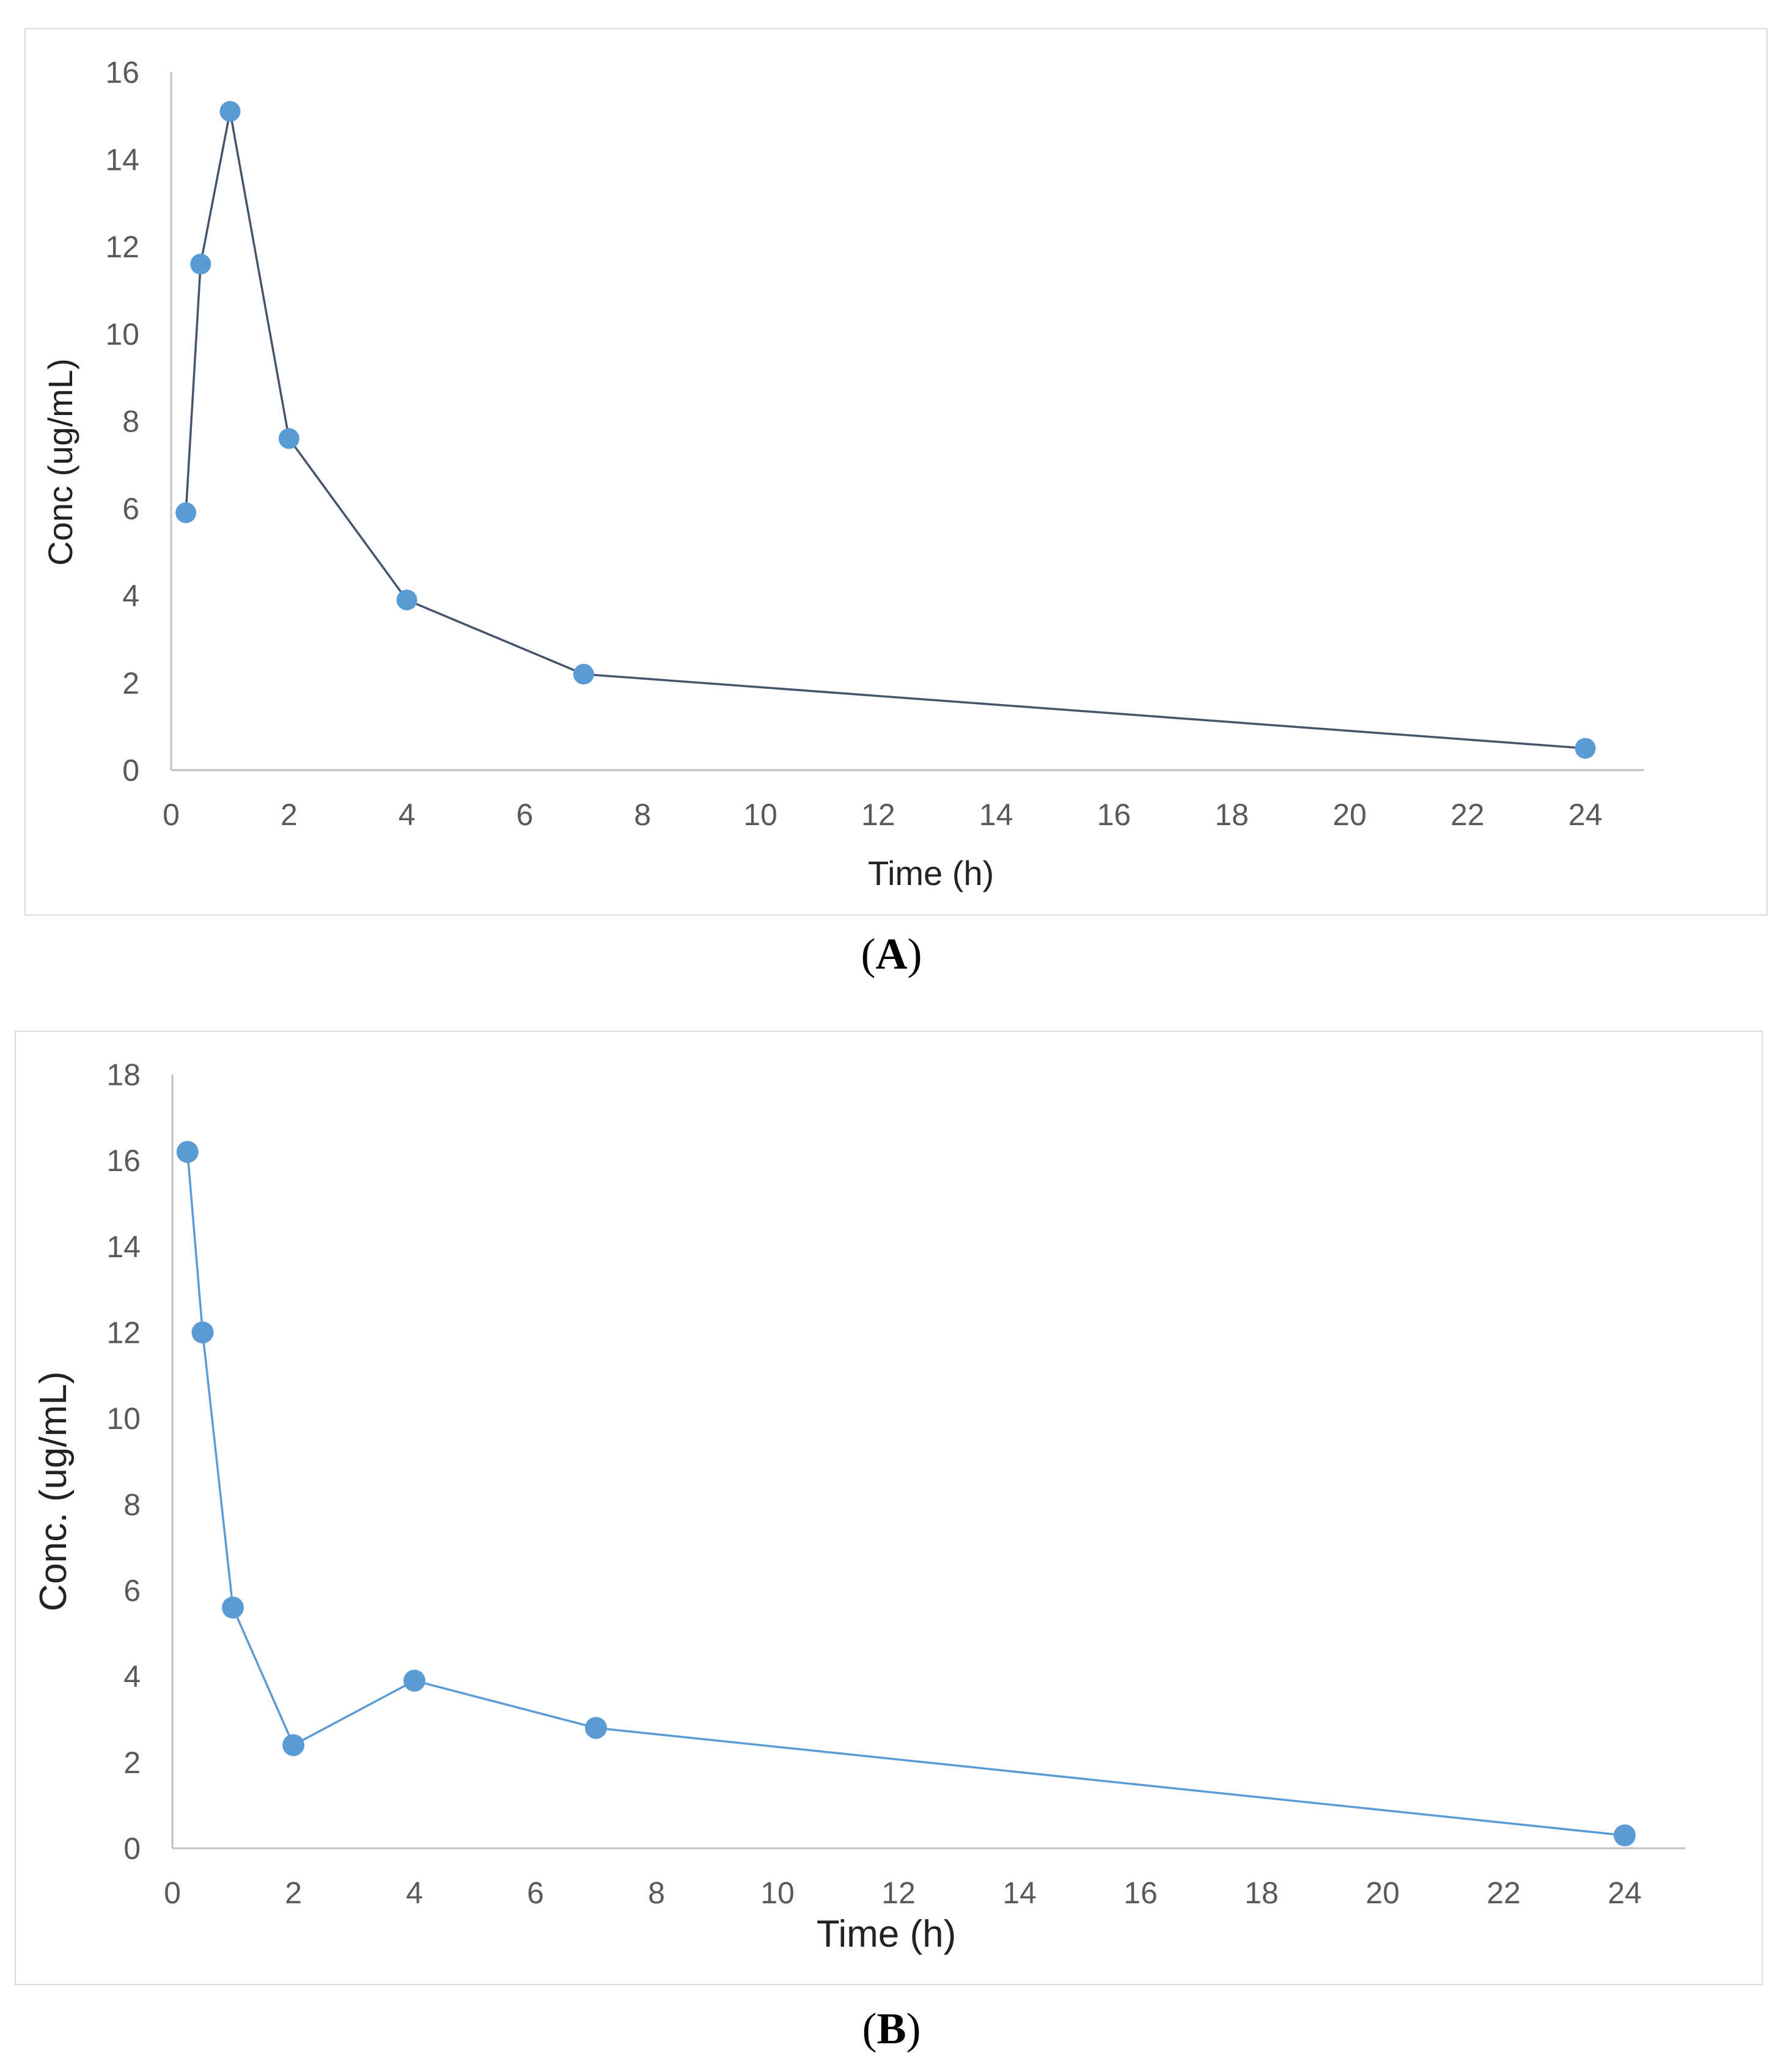  Describe the element at coordinates (996, 815) in the screenshot. I see `chart-a-x-tick-label: 14` at that location.